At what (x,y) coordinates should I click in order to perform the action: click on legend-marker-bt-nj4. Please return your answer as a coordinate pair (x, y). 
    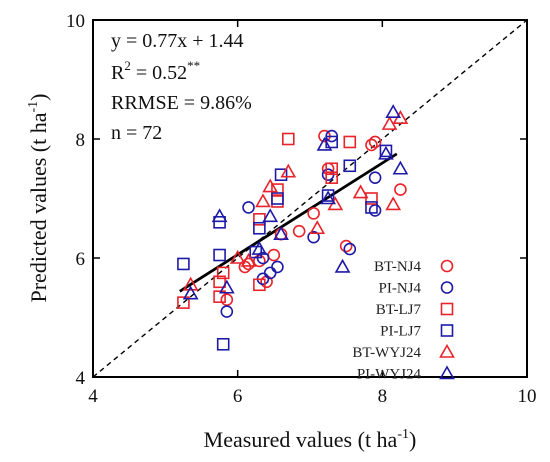
    Looking at the image, I should click on (447, 266).